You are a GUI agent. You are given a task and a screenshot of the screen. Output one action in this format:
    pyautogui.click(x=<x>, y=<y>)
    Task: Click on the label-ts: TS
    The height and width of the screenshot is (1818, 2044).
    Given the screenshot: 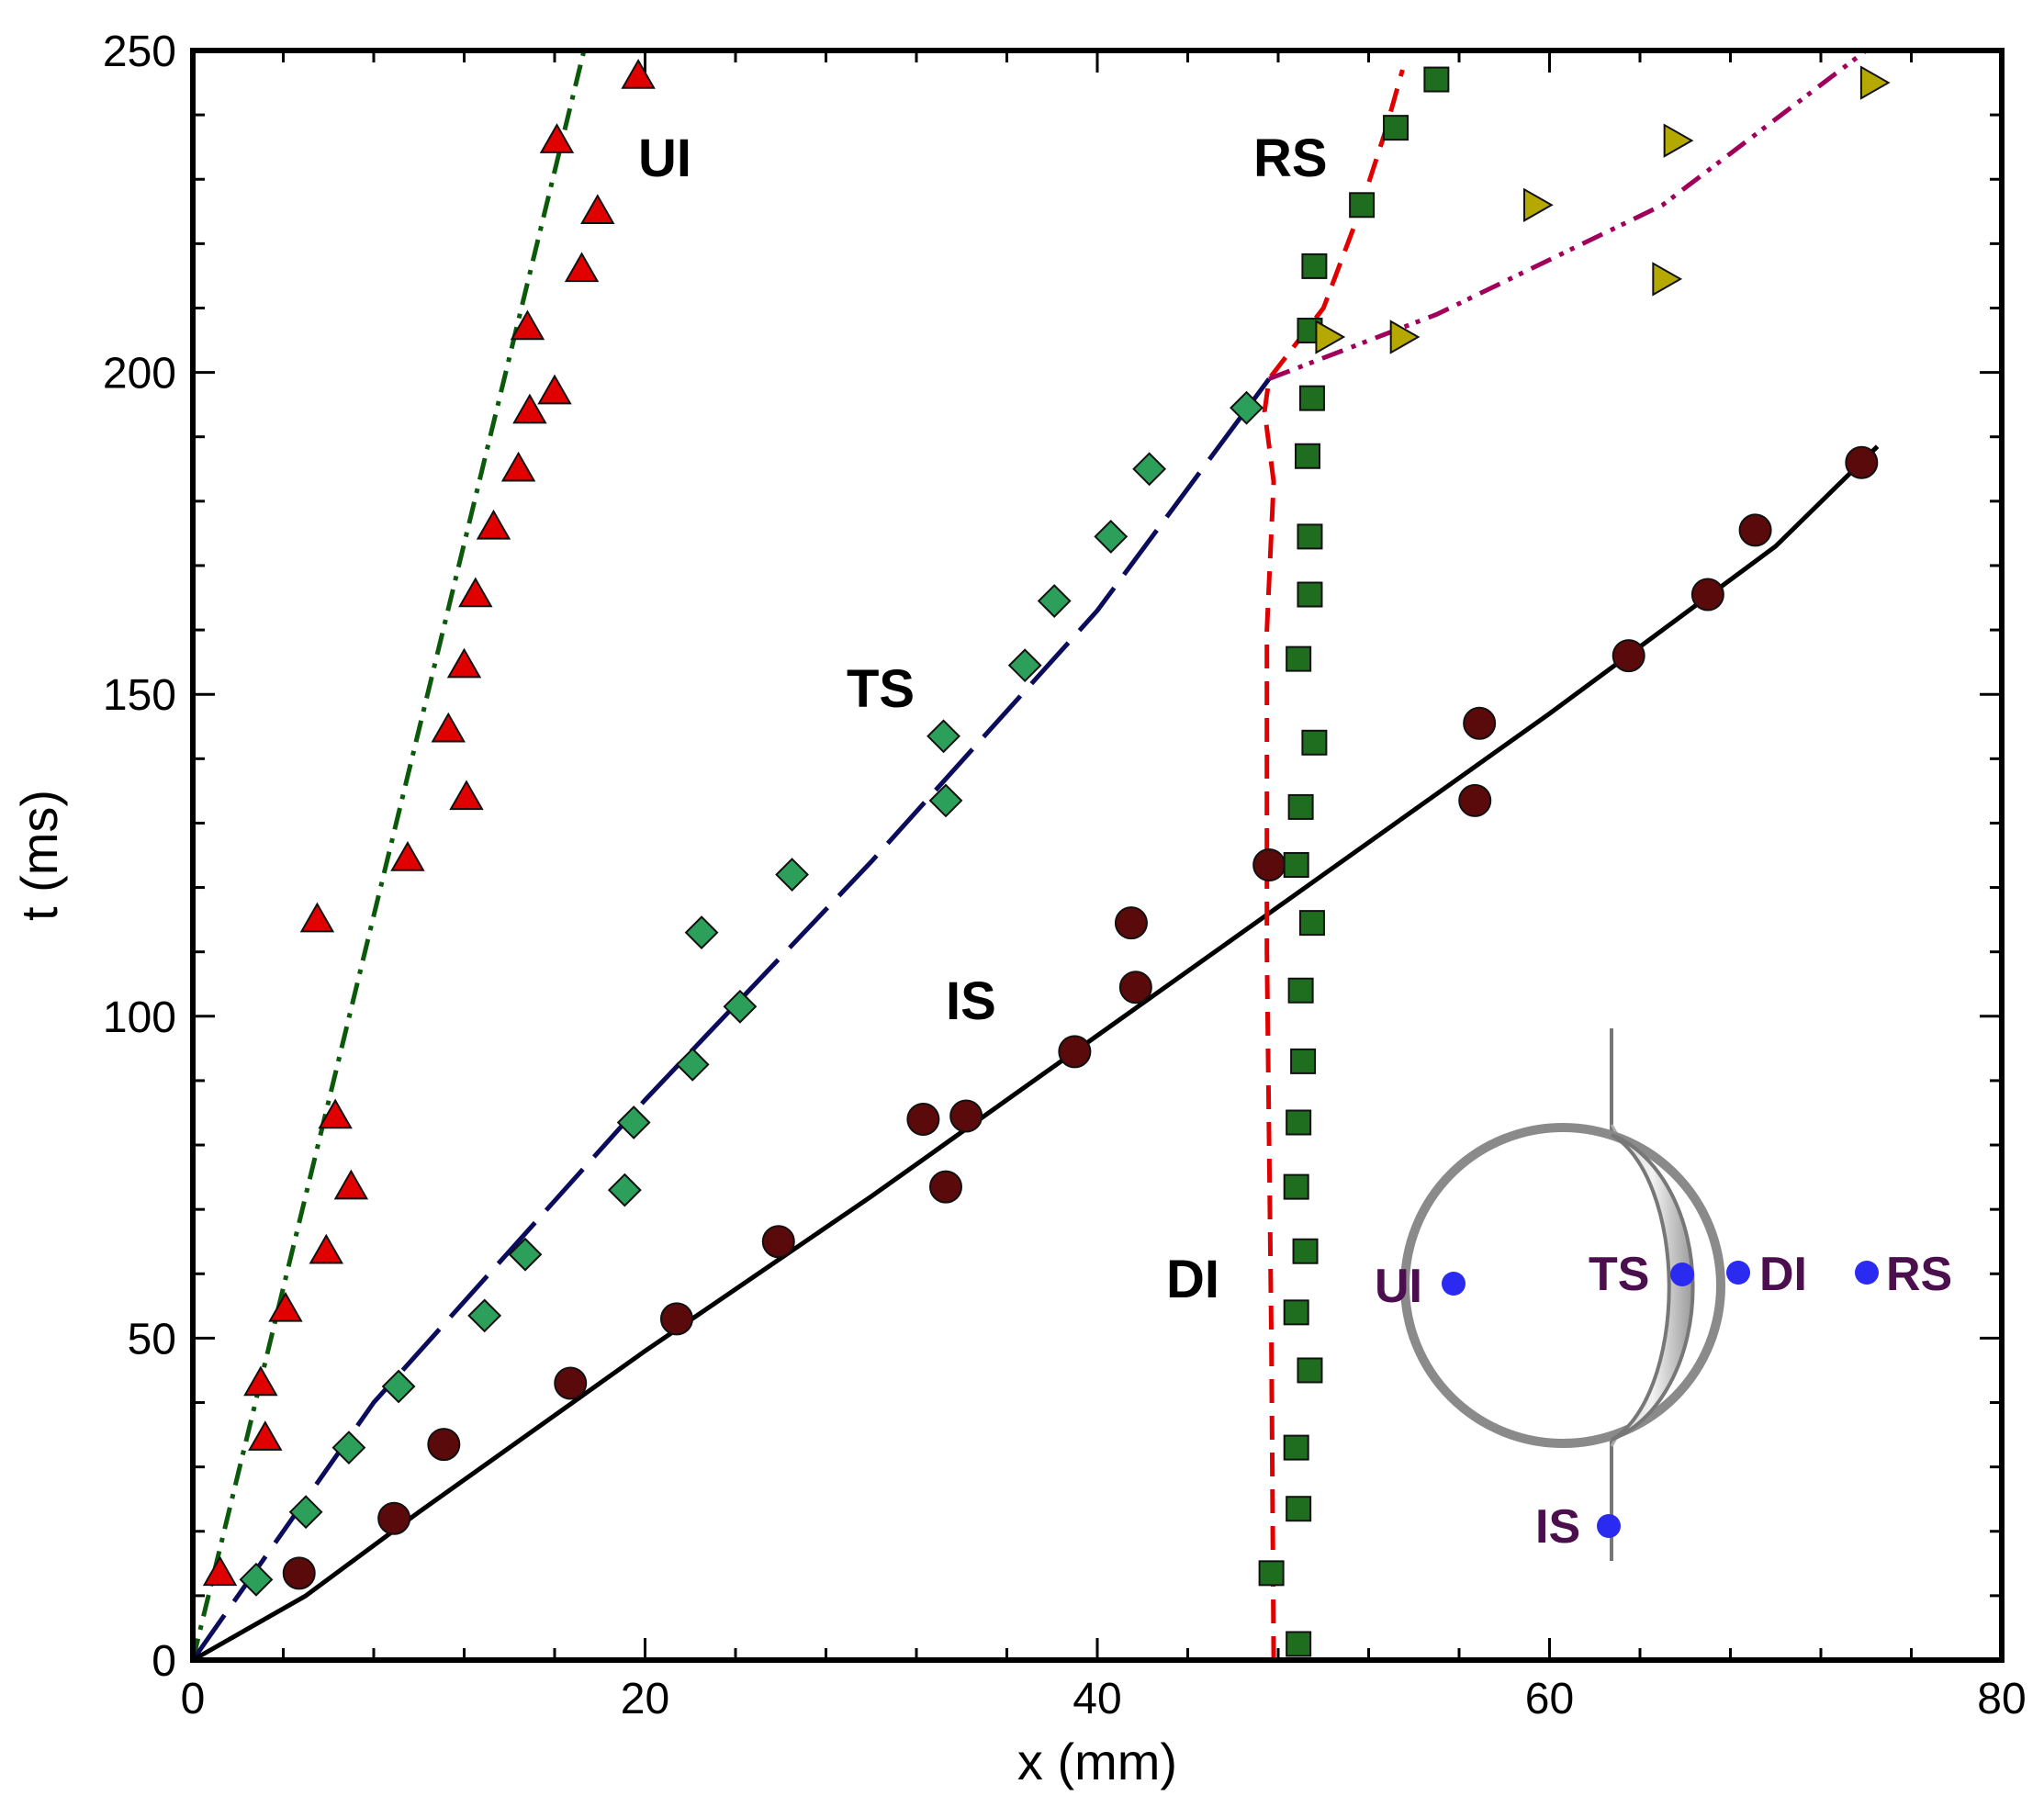 What is the action you would take?
    pyautogui.click(x=881, y=689)
    